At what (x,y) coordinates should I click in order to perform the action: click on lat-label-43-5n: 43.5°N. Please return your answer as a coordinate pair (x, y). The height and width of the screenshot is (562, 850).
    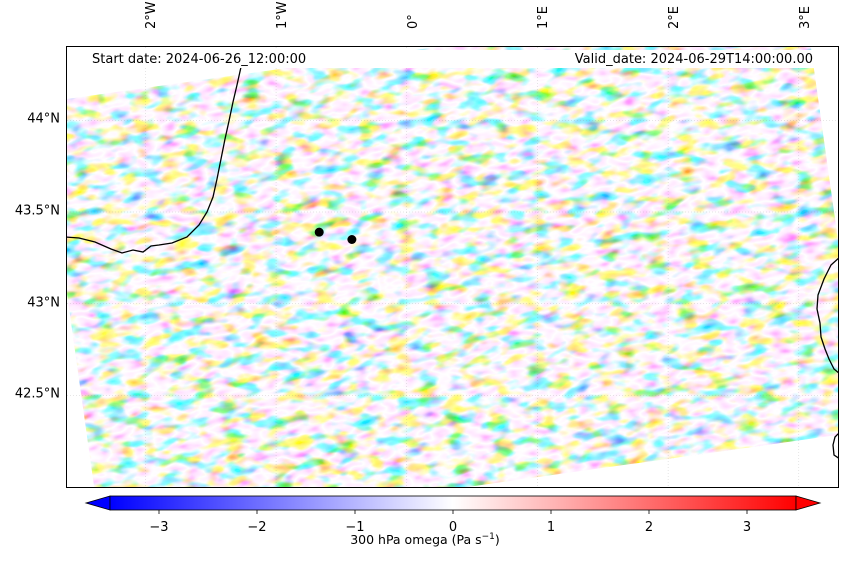
    Looking at the image, I should click on (37, 211).